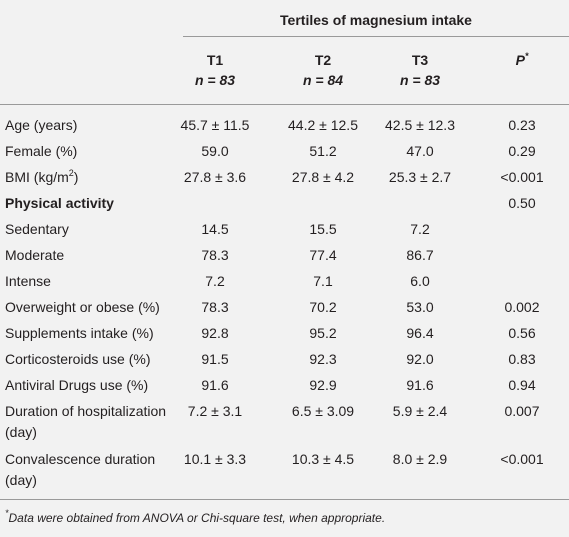 The width and height of the screenshot is (569, 537). Describe the element at coordinates (80, 469) in the screenshot. I see `row-label-text: Convalescence duration (day)` at that location.